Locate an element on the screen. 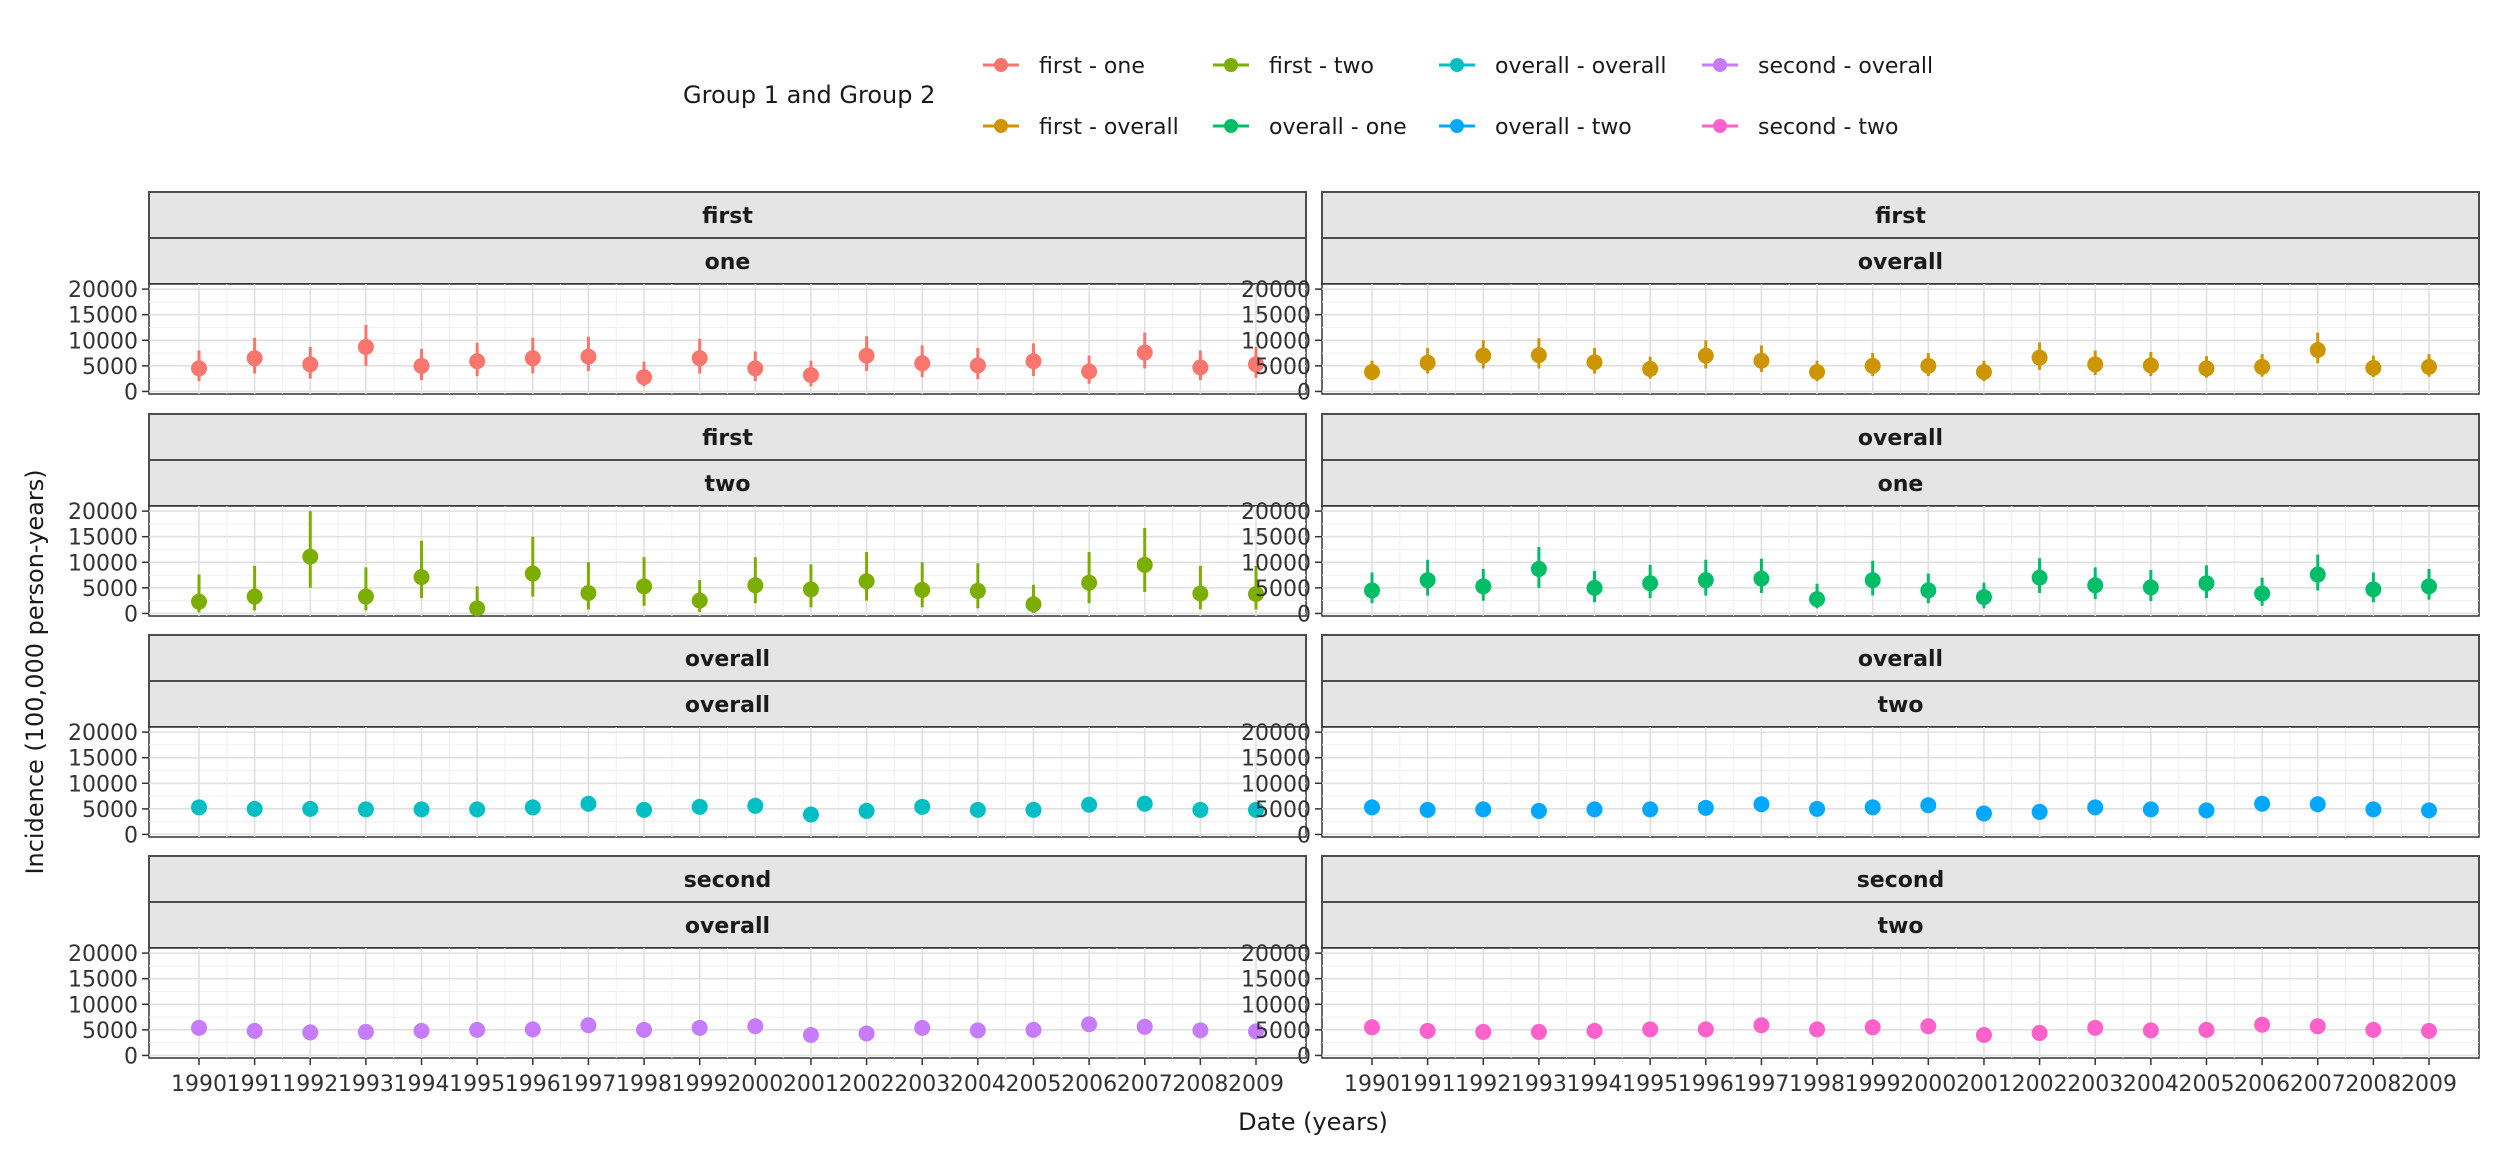  legend-item: overall - one is located at coordinates (1310, 127).